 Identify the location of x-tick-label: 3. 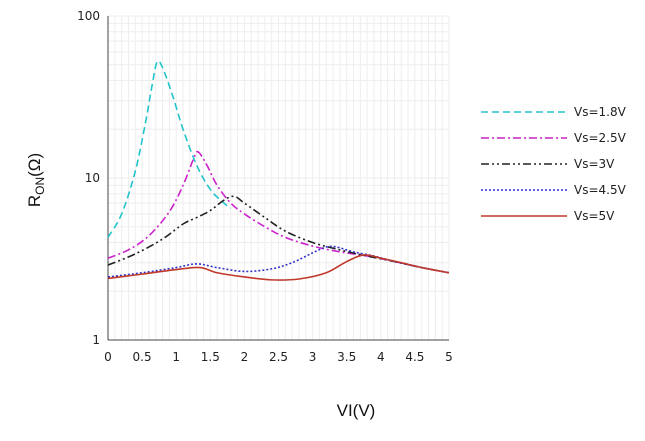
(313, 357).